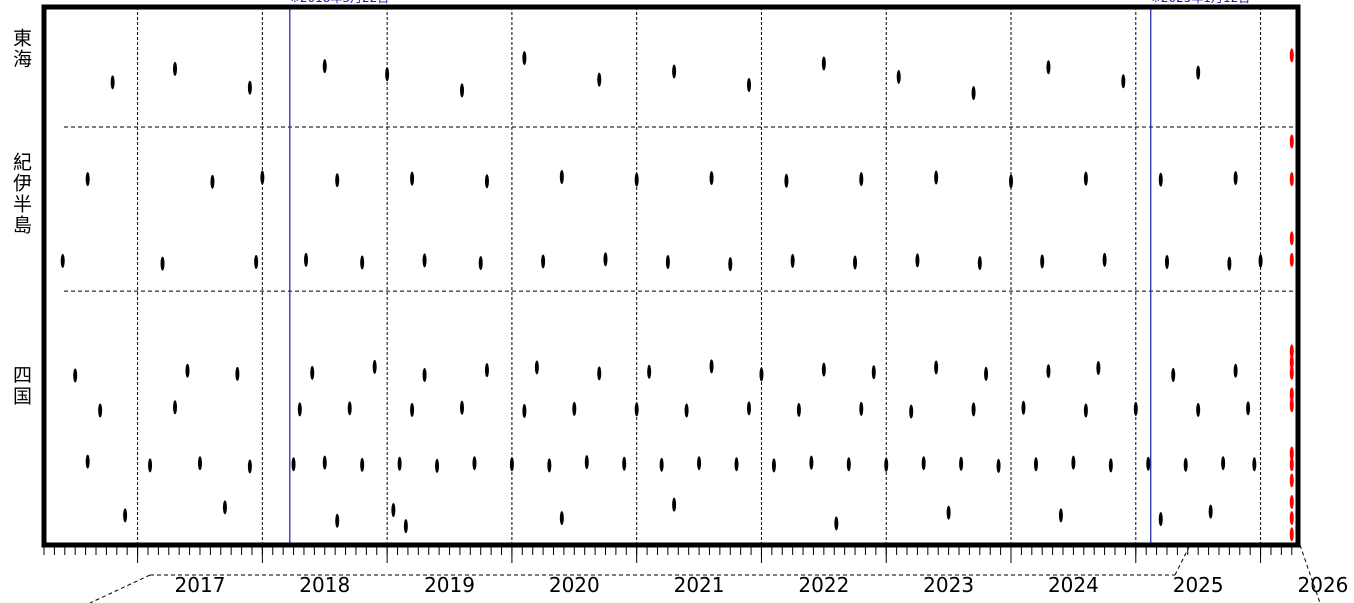  Describe the element at coordinates (948, 585) in the screenshot. I see `x-tick-label: 2023` at that location.